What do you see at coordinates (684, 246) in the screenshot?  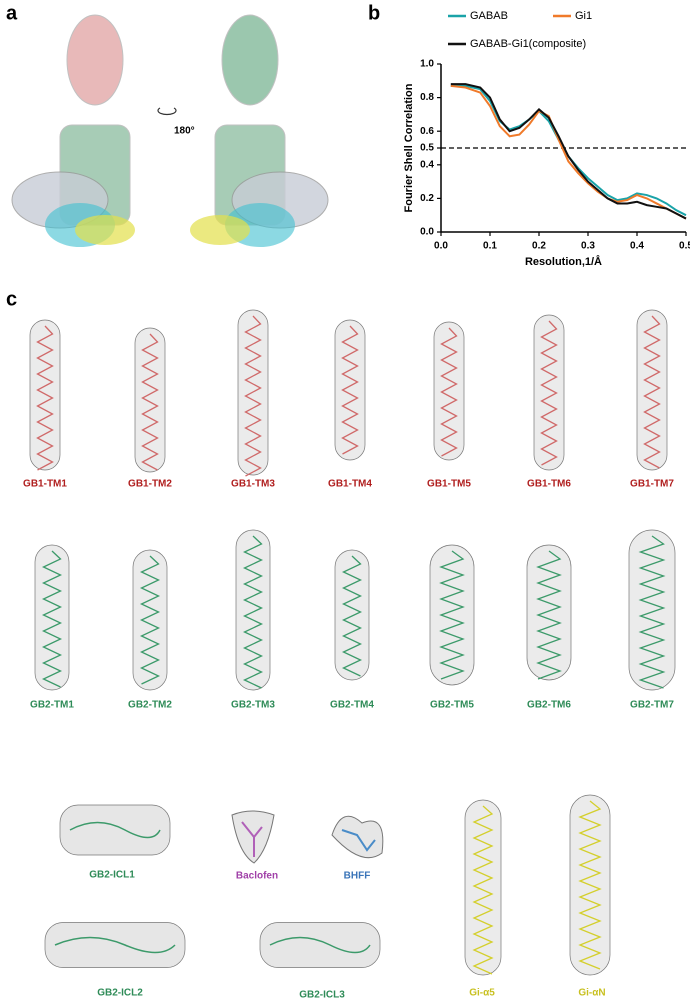 I see `x-tick-label: 0.5` at bounding box center [684, 246].